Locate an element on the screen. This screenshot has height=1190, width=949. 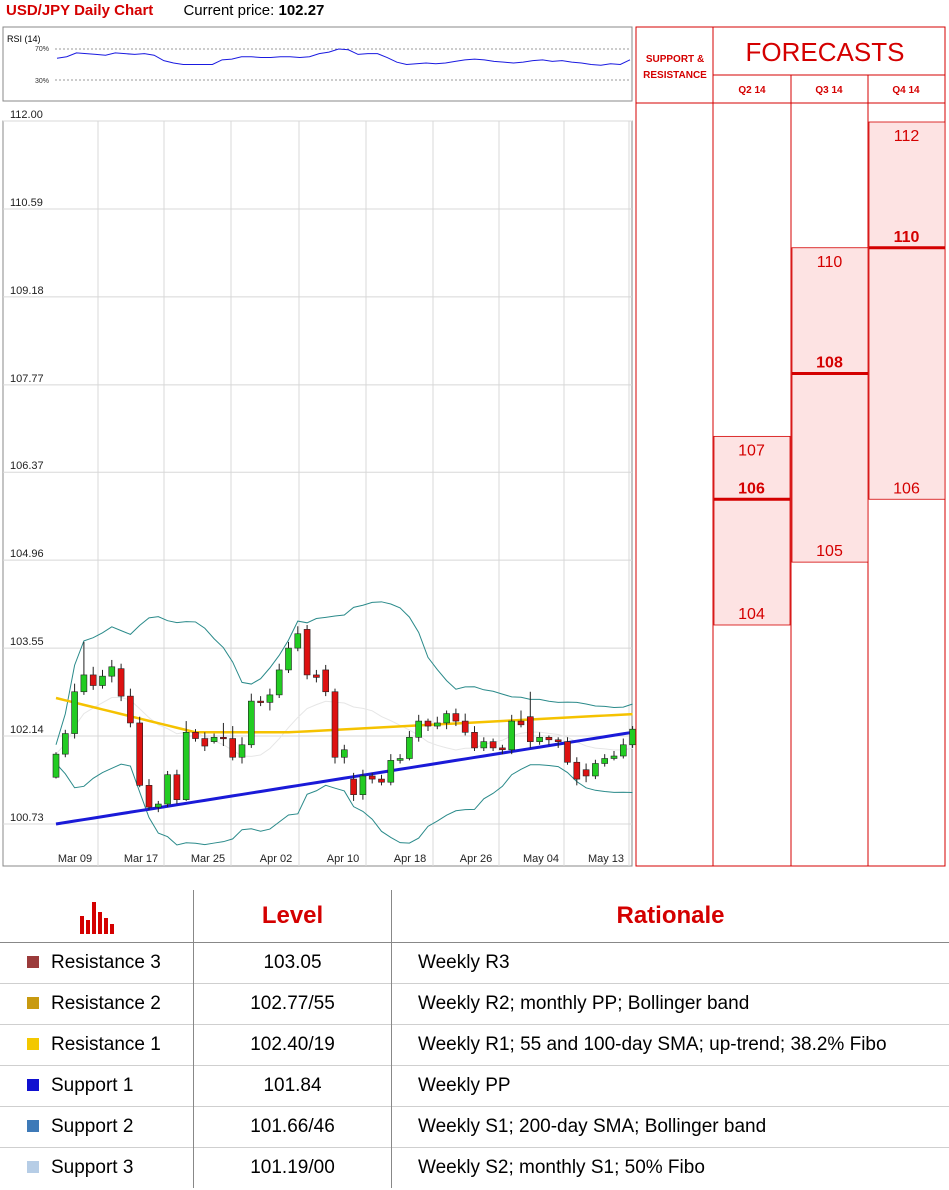
row-level: 101.19/00 is located at coordinates (292, 1167).